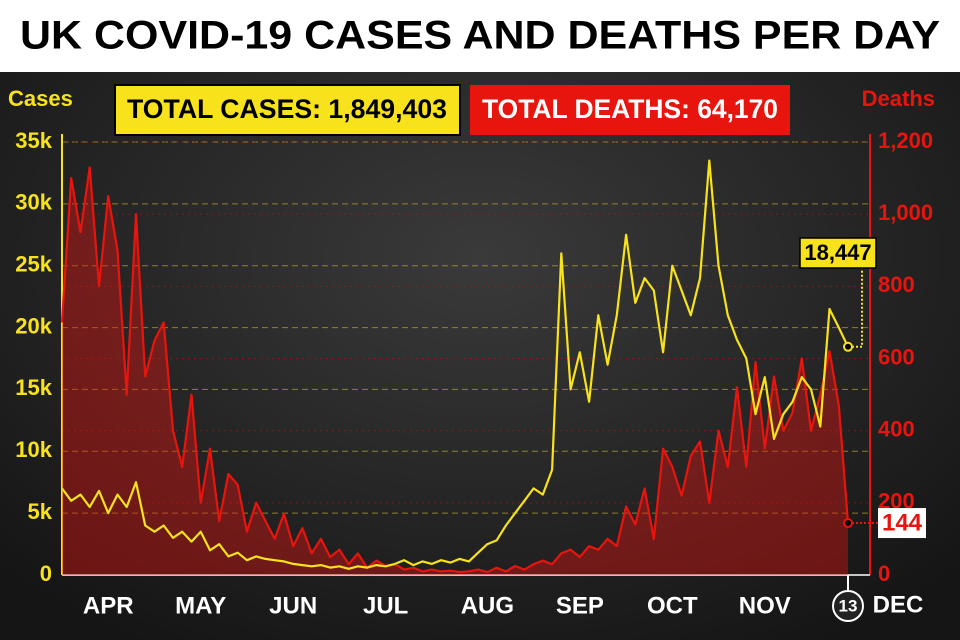 Image resolution: width=960 pixels, height=640 pixels. I want to click on value-label: 18,447, so click(837, 252).